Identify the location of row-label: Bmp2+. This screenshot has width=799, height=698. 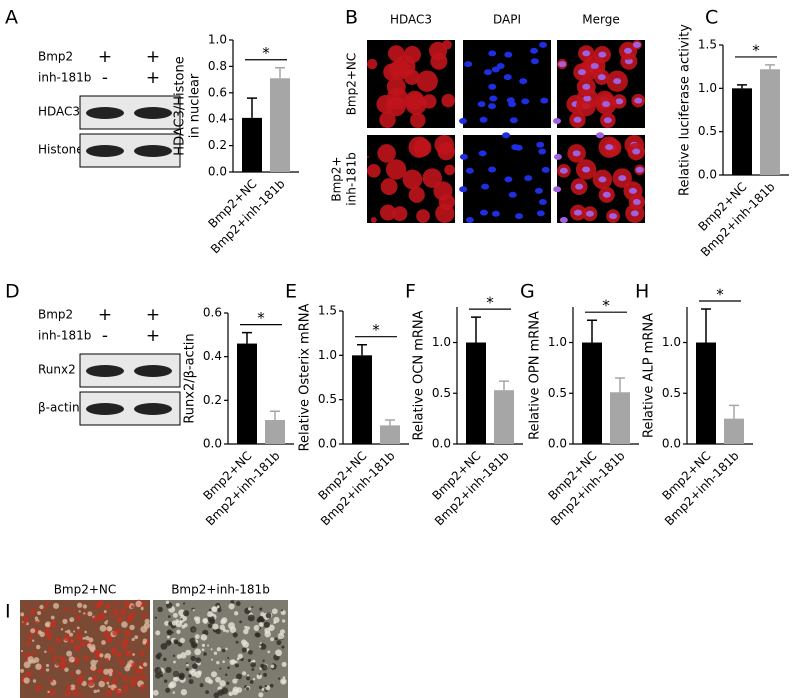
(337, 178).